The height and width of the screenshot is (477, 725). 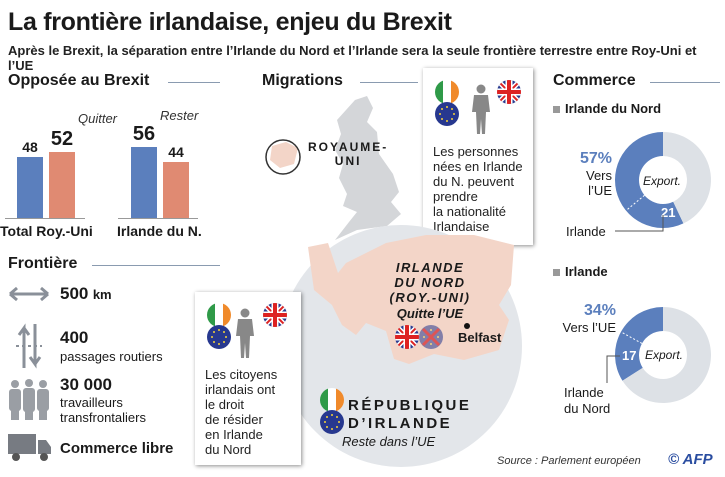 What do you see at coordinates (29, 294) in the screenshot?
I see `double-arrow-icon` at bounding box center [29, 294].